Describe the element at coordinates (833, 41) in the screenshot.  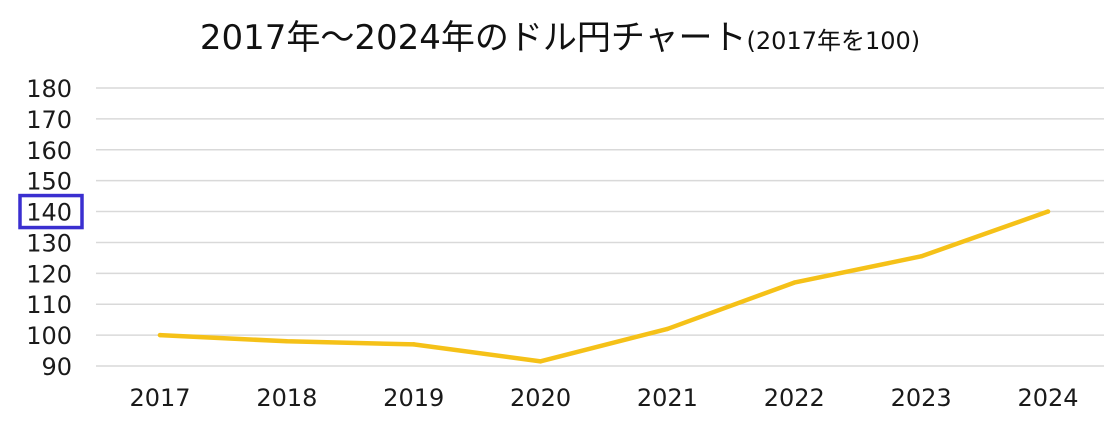
I see `chart-title-sub: (2017年を100)` at that location.